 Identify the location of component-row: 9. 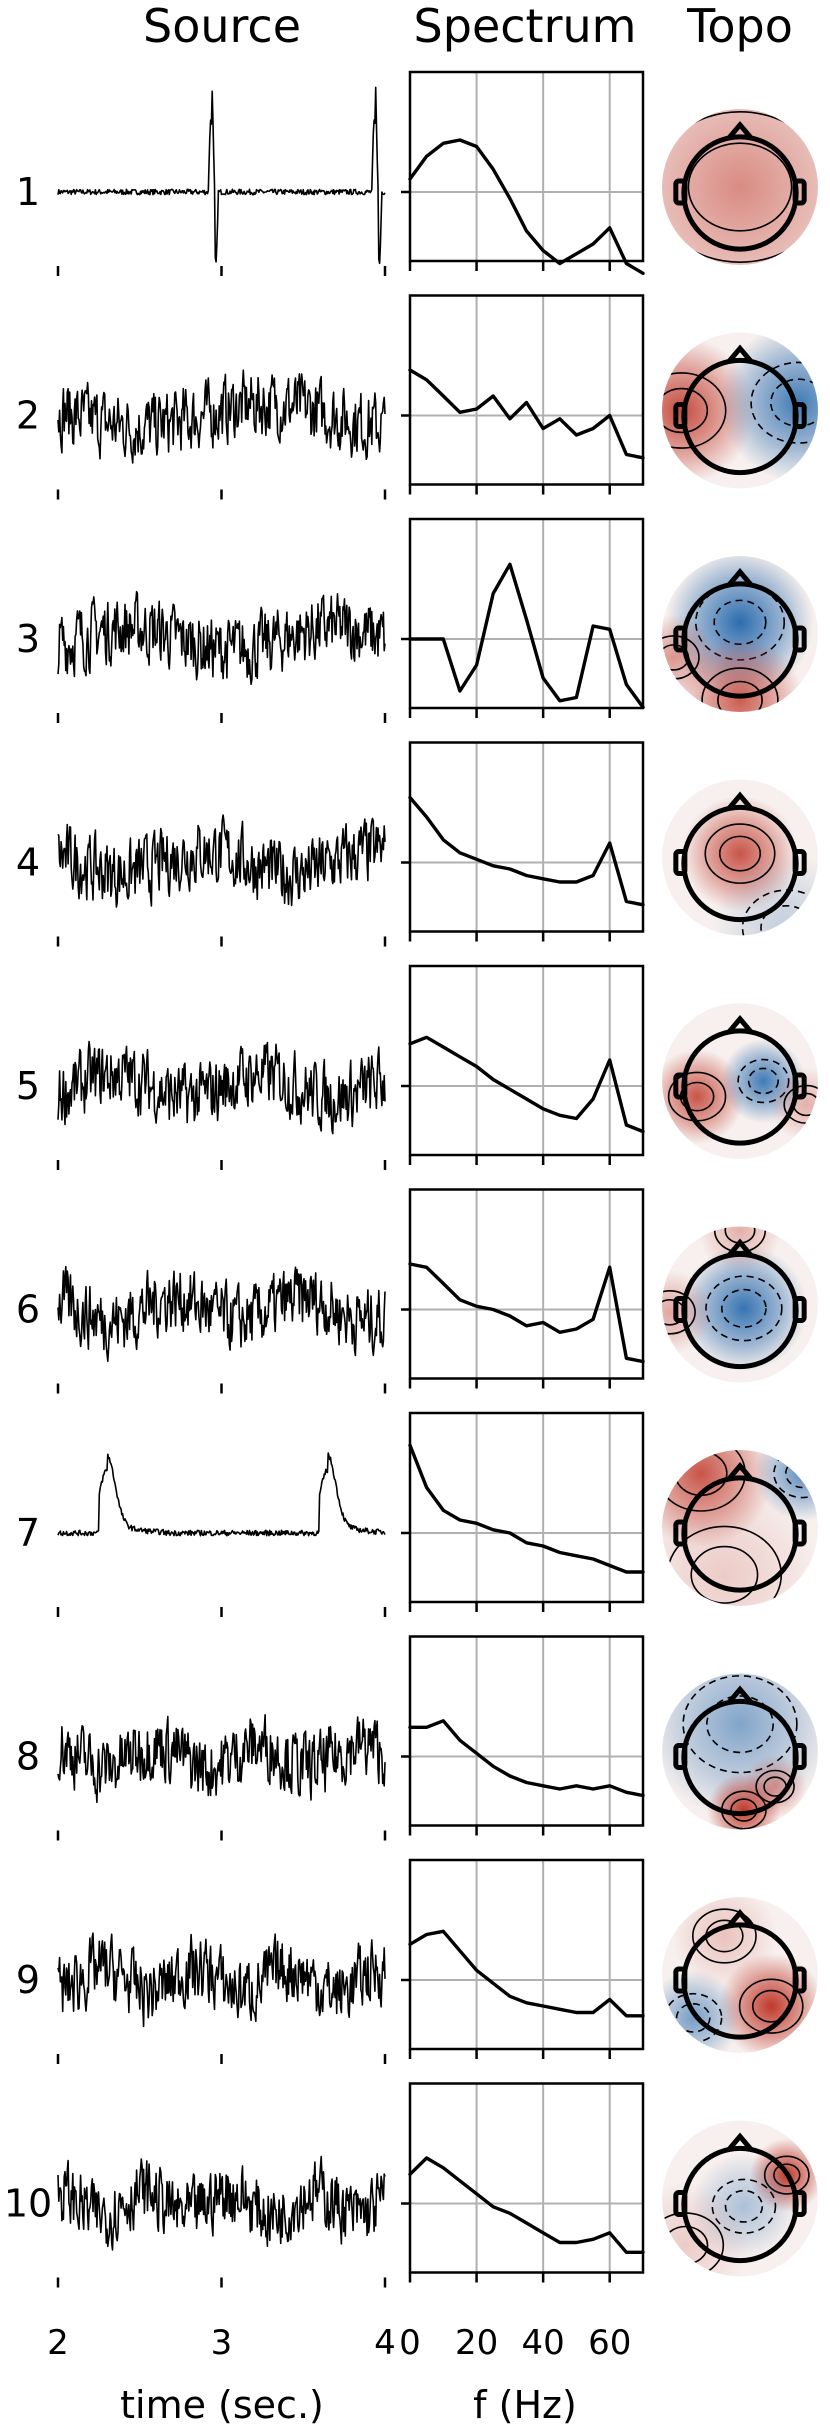
(417, 1961).